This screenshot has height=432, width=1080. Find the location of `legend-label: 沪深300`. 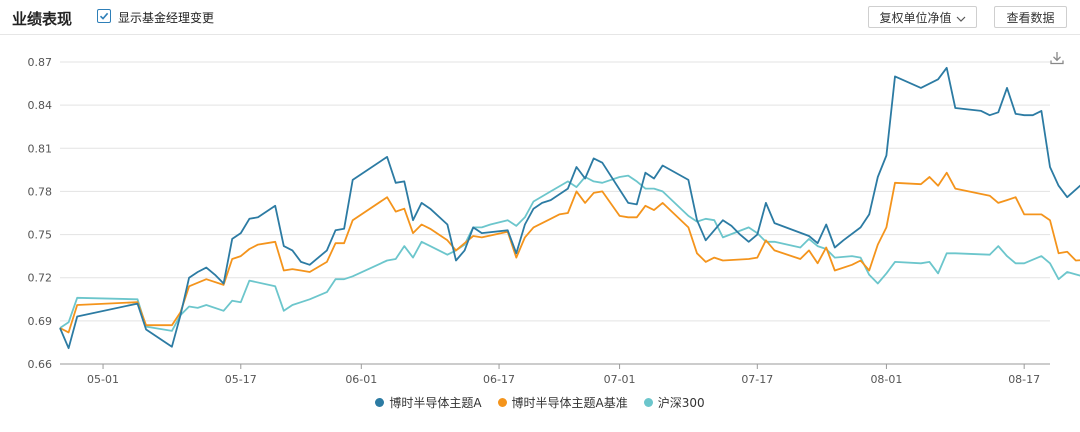

legend-label: 沪深300 is located at coordinates (681, 403).